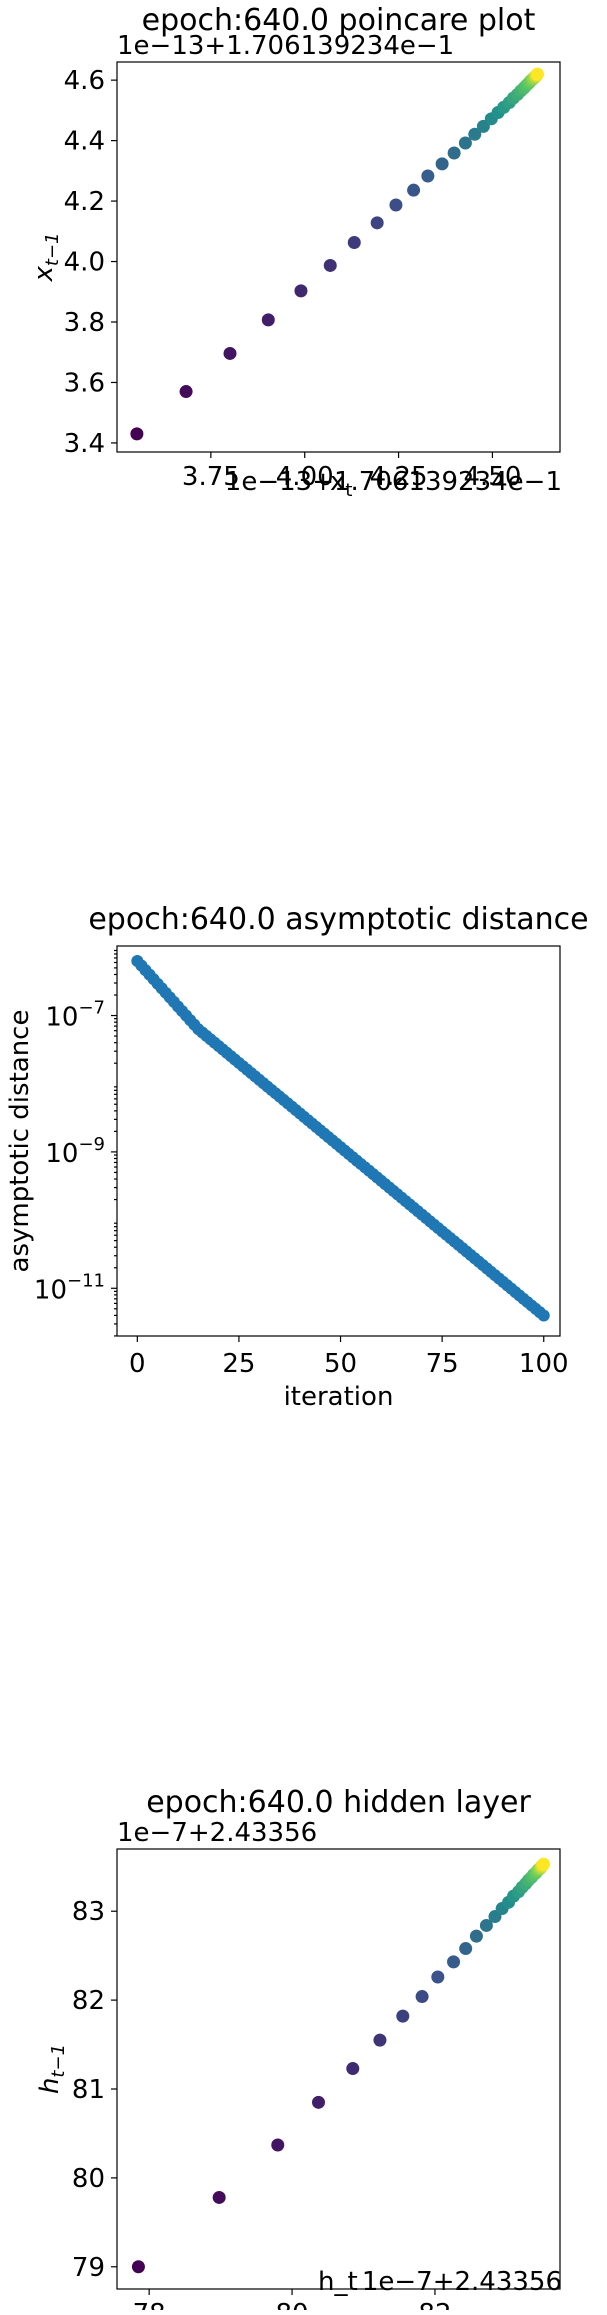 The height and width of the screenshot is (2315, 607). What do you see at coordinates (442, 1364) in the screenshot?
I see `x-tick-label: 75` at bounding box center [442, 1364].